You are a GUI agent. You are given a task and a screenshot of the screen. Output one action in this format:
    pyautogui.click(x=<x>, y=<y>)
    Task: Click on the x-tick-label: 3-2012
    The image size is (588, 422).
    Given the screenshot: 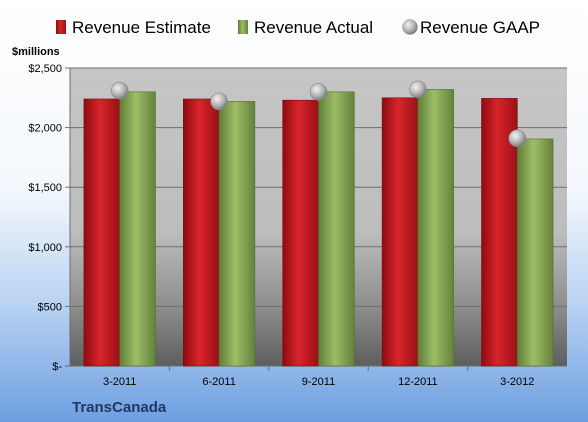 What is the action you would take?
    pyautogui.click(x=517, y=382)
    